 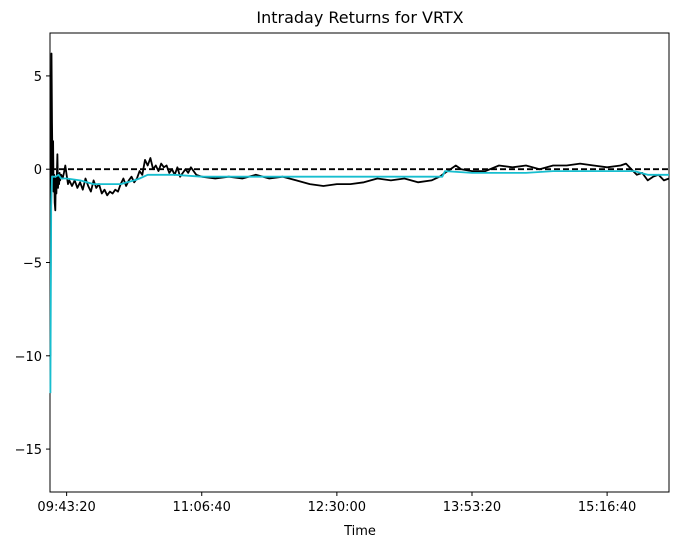 I want to click on y-tick-label-3: −10, so click(x=28, y=357).